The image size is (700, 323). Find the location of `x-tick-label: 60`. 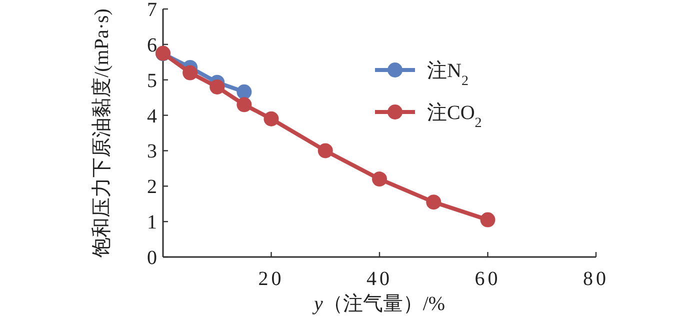

x-tick-label: 60 is located at coordinates (487, 279).